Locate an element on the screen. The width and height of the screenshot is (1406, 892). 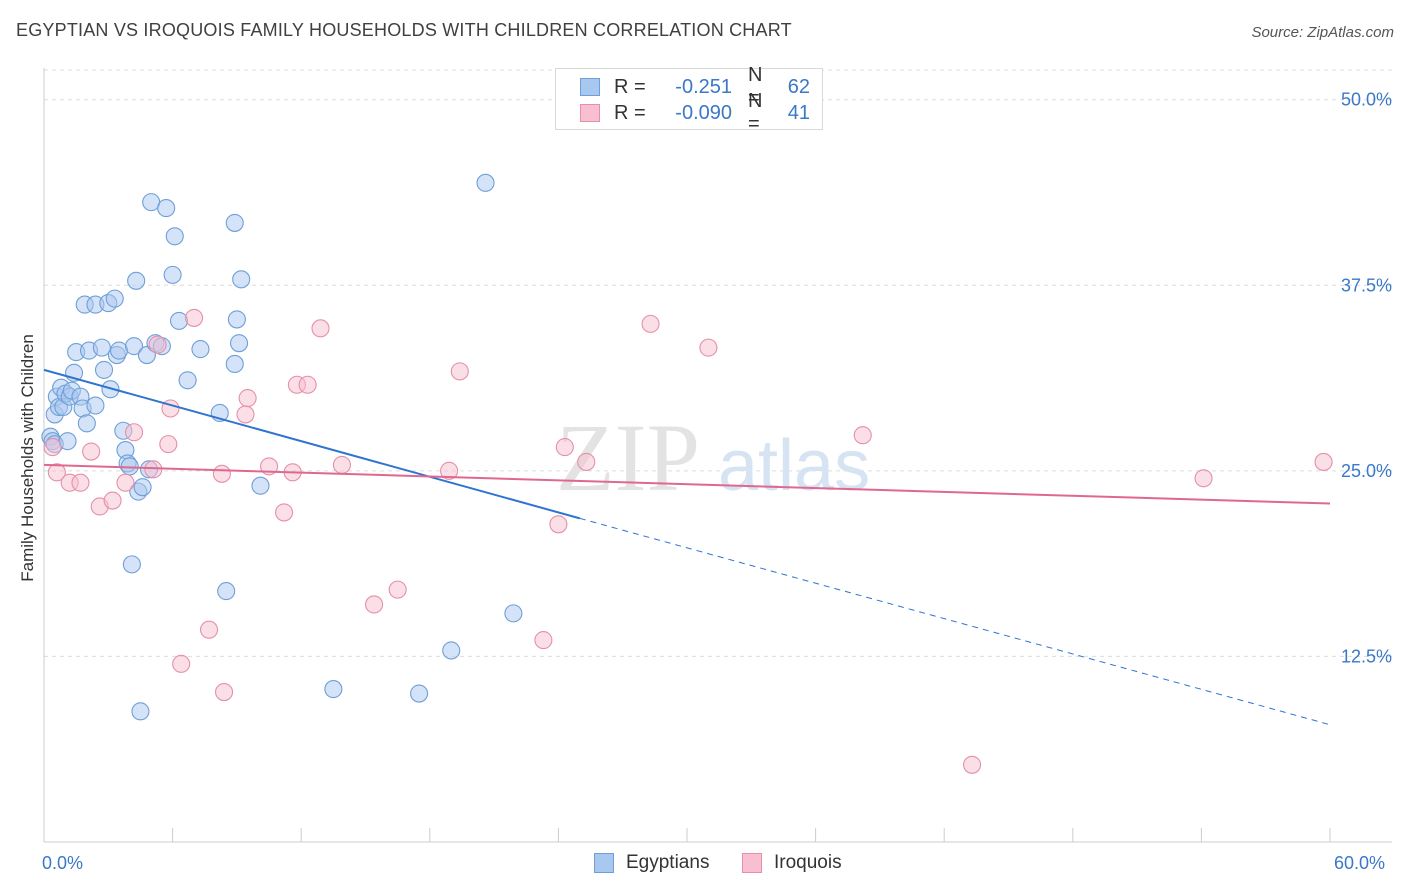
y-tick-label: 37.5% is located at coordinates (1366, 285).